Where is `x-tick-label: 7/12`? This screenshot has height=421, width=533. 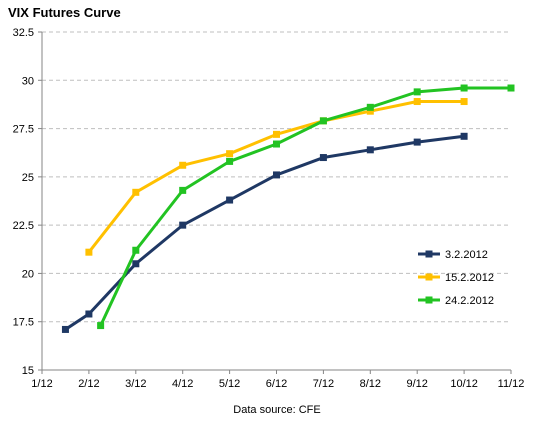 x-tick-label: 7/12 is located at coordinates (323, 384).